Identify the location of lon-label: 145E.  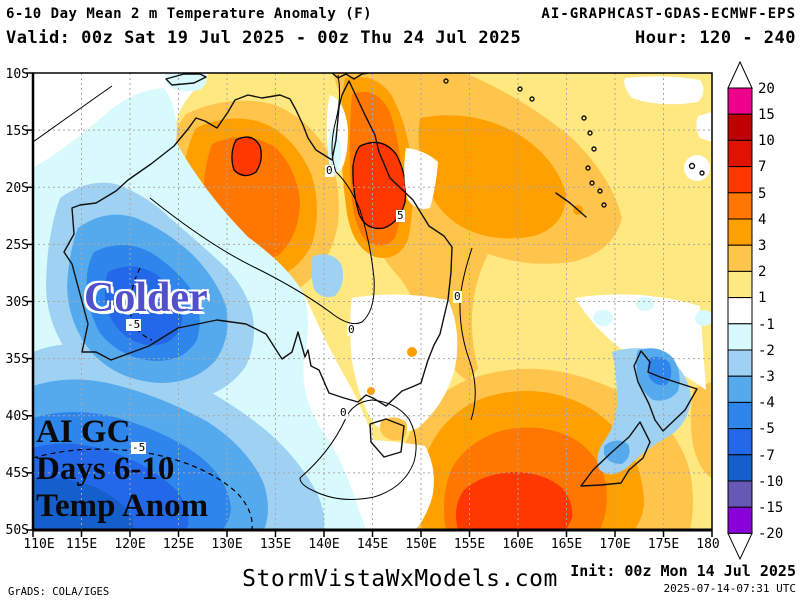
(372, 544).